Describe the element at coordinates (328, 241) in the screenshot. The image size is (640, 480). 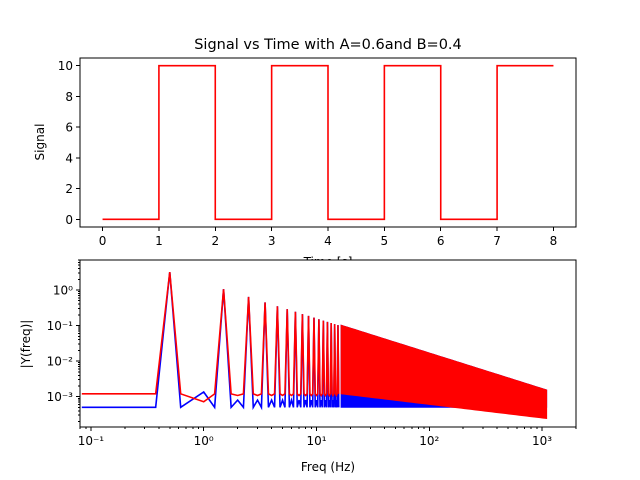
I see `top-x-tick-label: 4` at that location.